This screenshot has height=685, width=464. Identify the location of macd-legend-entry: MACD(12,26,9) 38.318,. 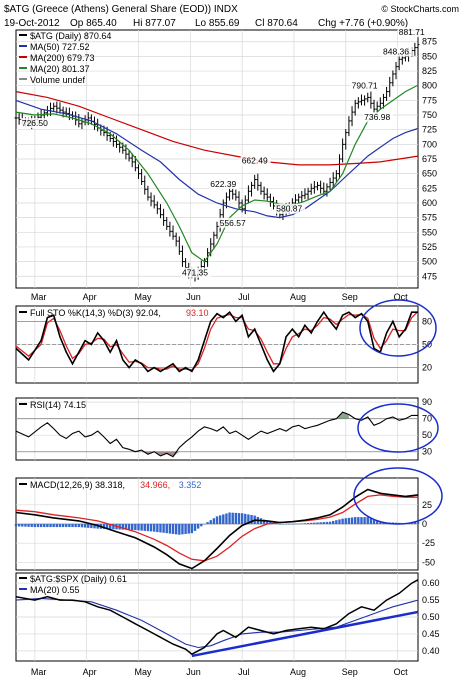
(77, 485).